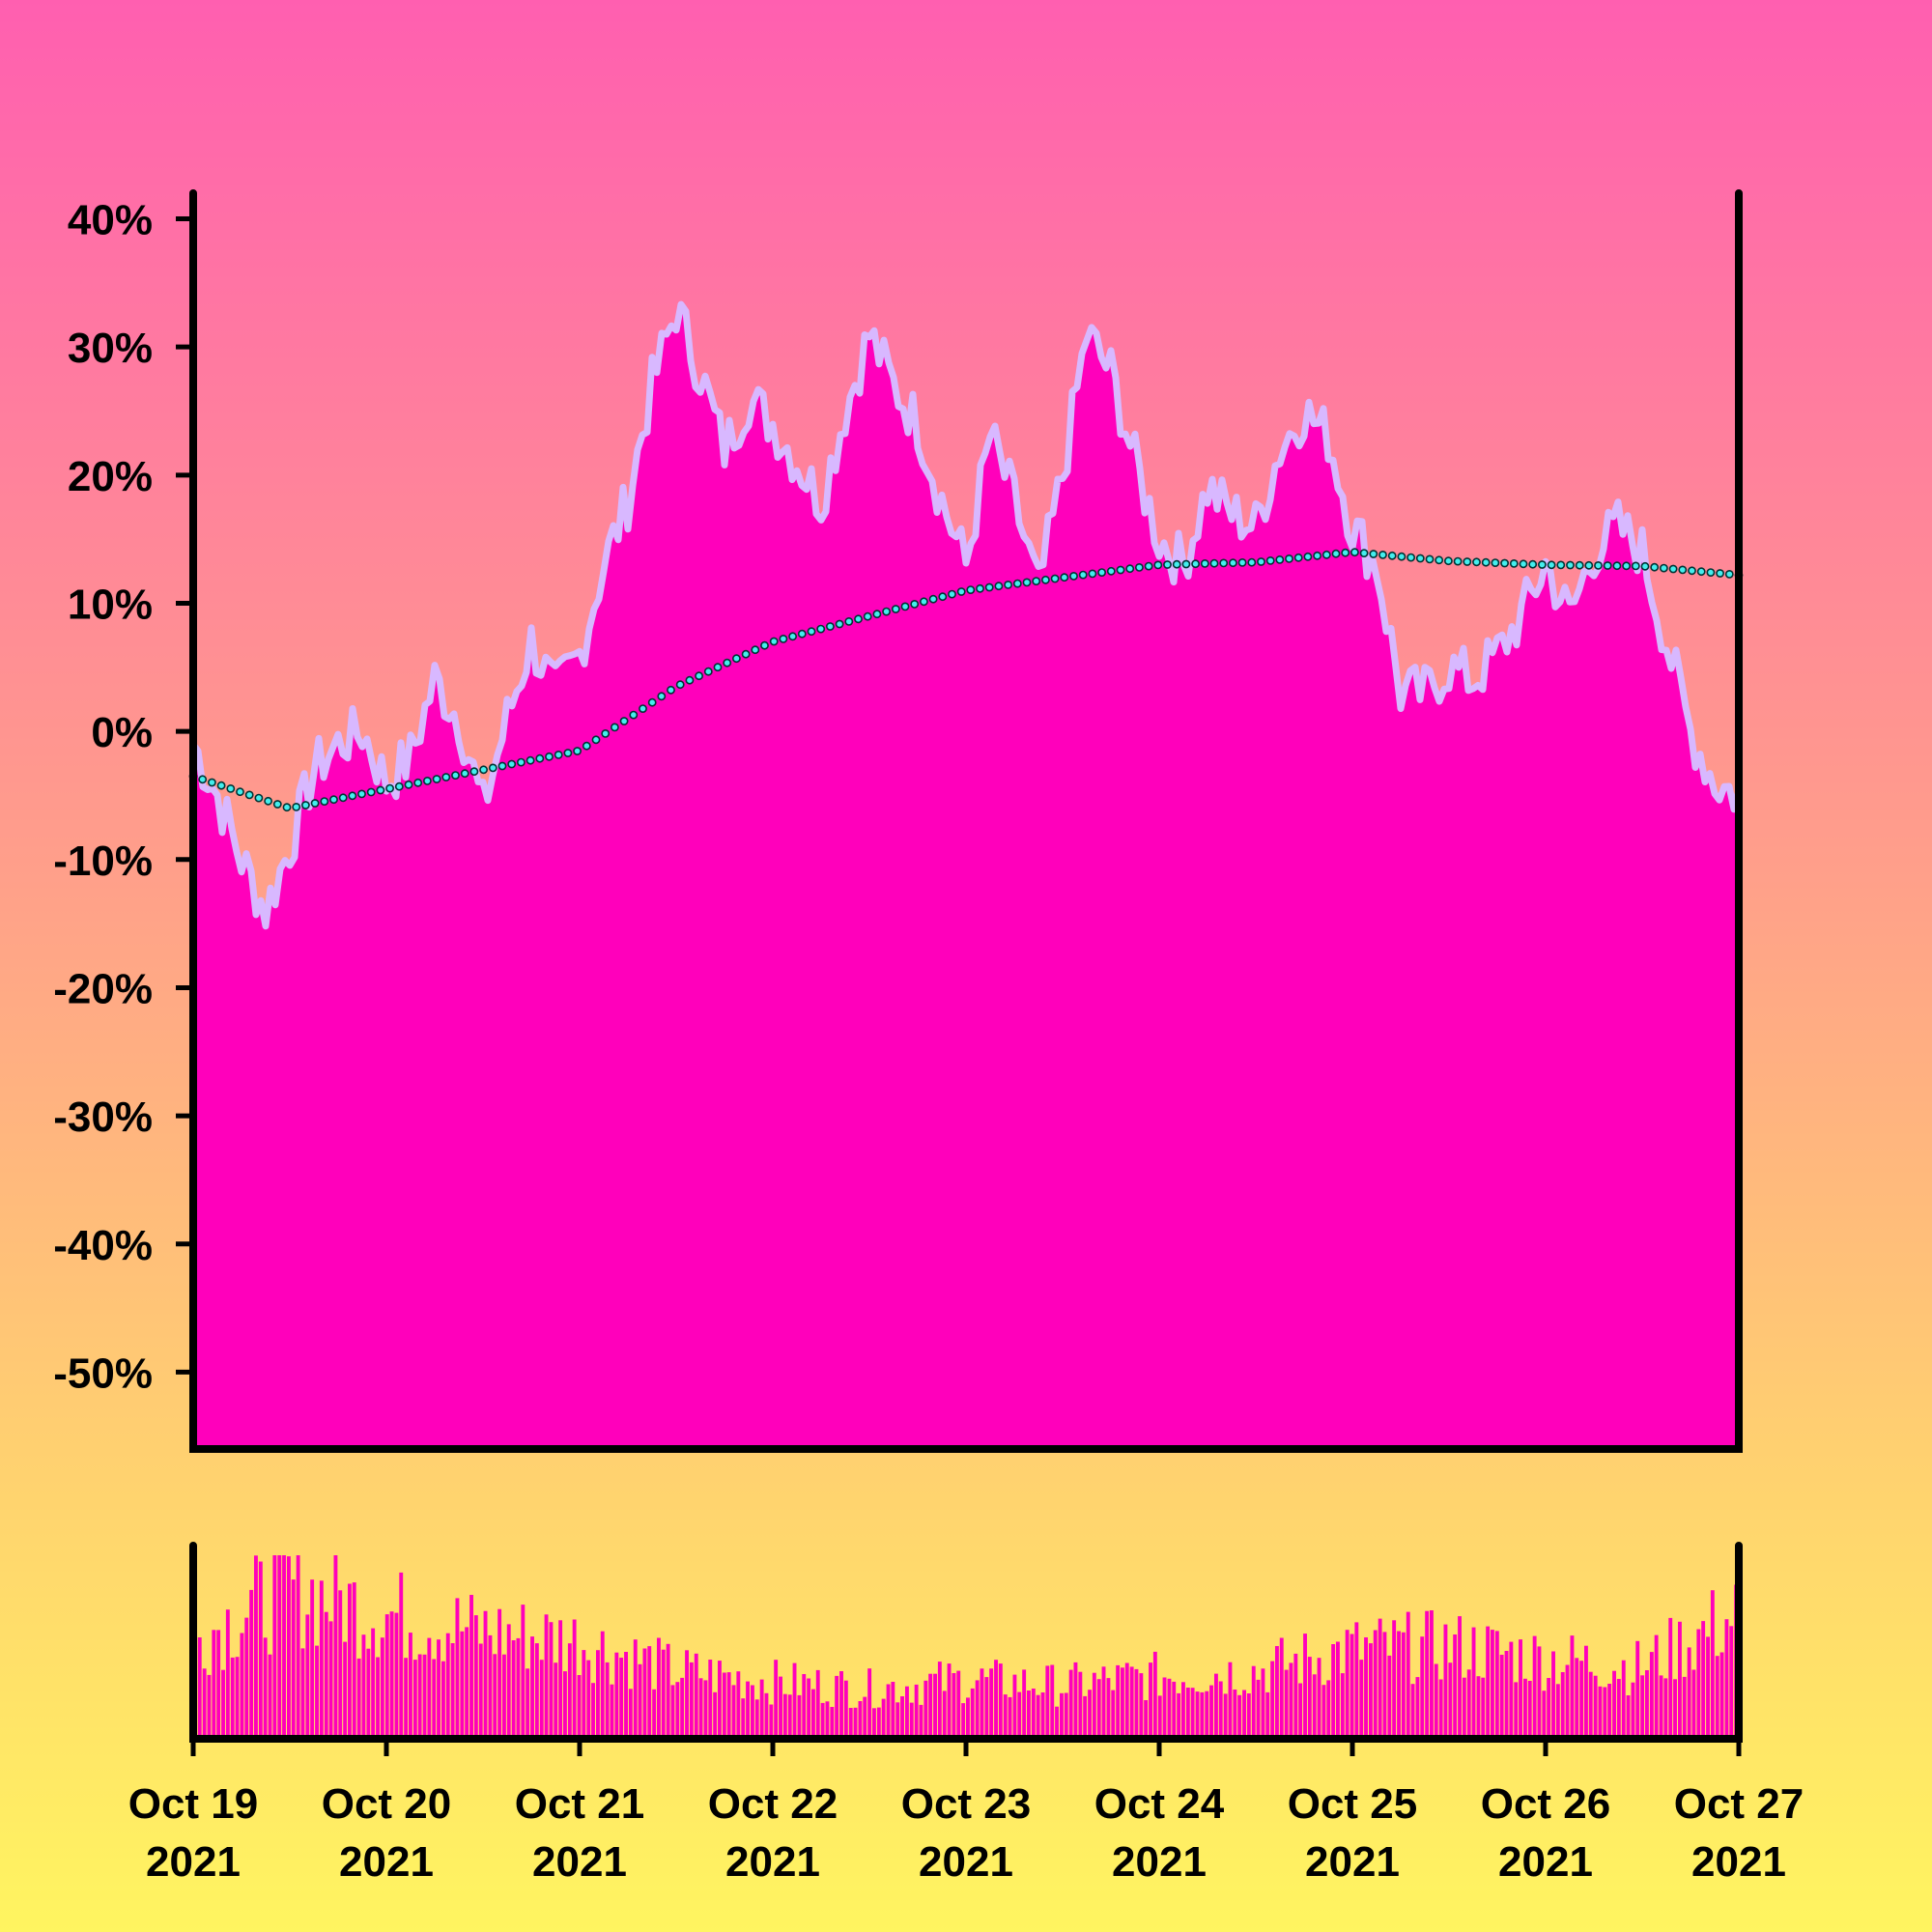 Image resolution: width=1932 pixels, height=1932 pixels. What do you see at coordinates (387, 1804) in the screenshot?
I see `x-tick-label-date: Oct 20` at bounding box center [387, 1804].